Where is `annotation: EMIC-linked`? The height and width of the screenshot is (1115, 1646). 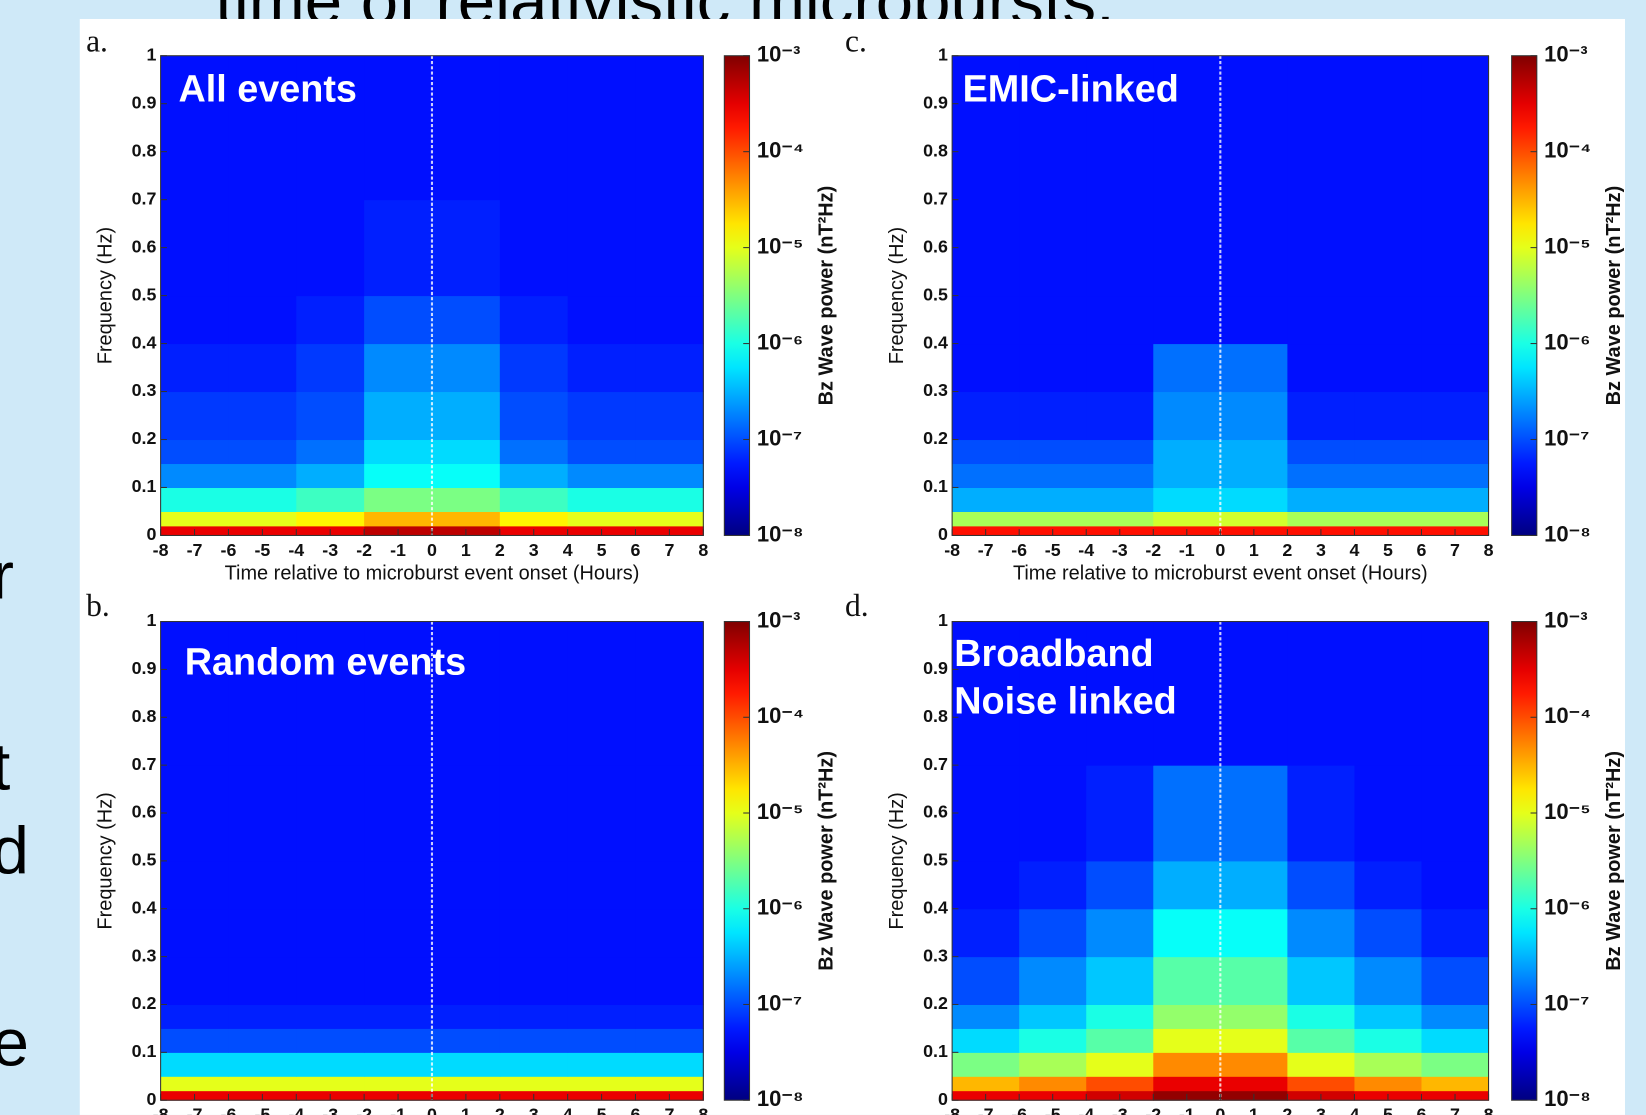 annotation: EMIC-linked is located at coordinates (1071, 89).